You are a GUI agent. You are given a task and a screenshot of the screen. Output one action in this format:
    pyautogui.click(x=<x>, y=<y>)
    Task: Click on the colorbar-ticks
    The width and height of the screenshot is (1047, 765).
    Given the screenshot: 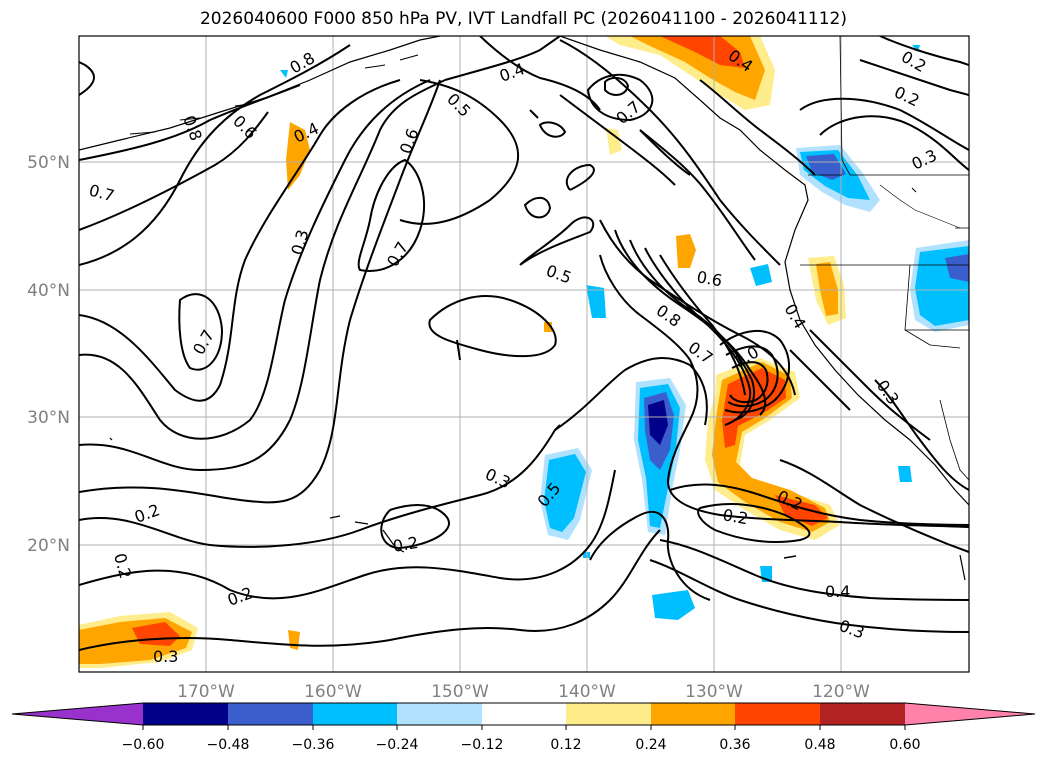 What is the action you would take?
    pyautogui.click(x=524, y=727)
    